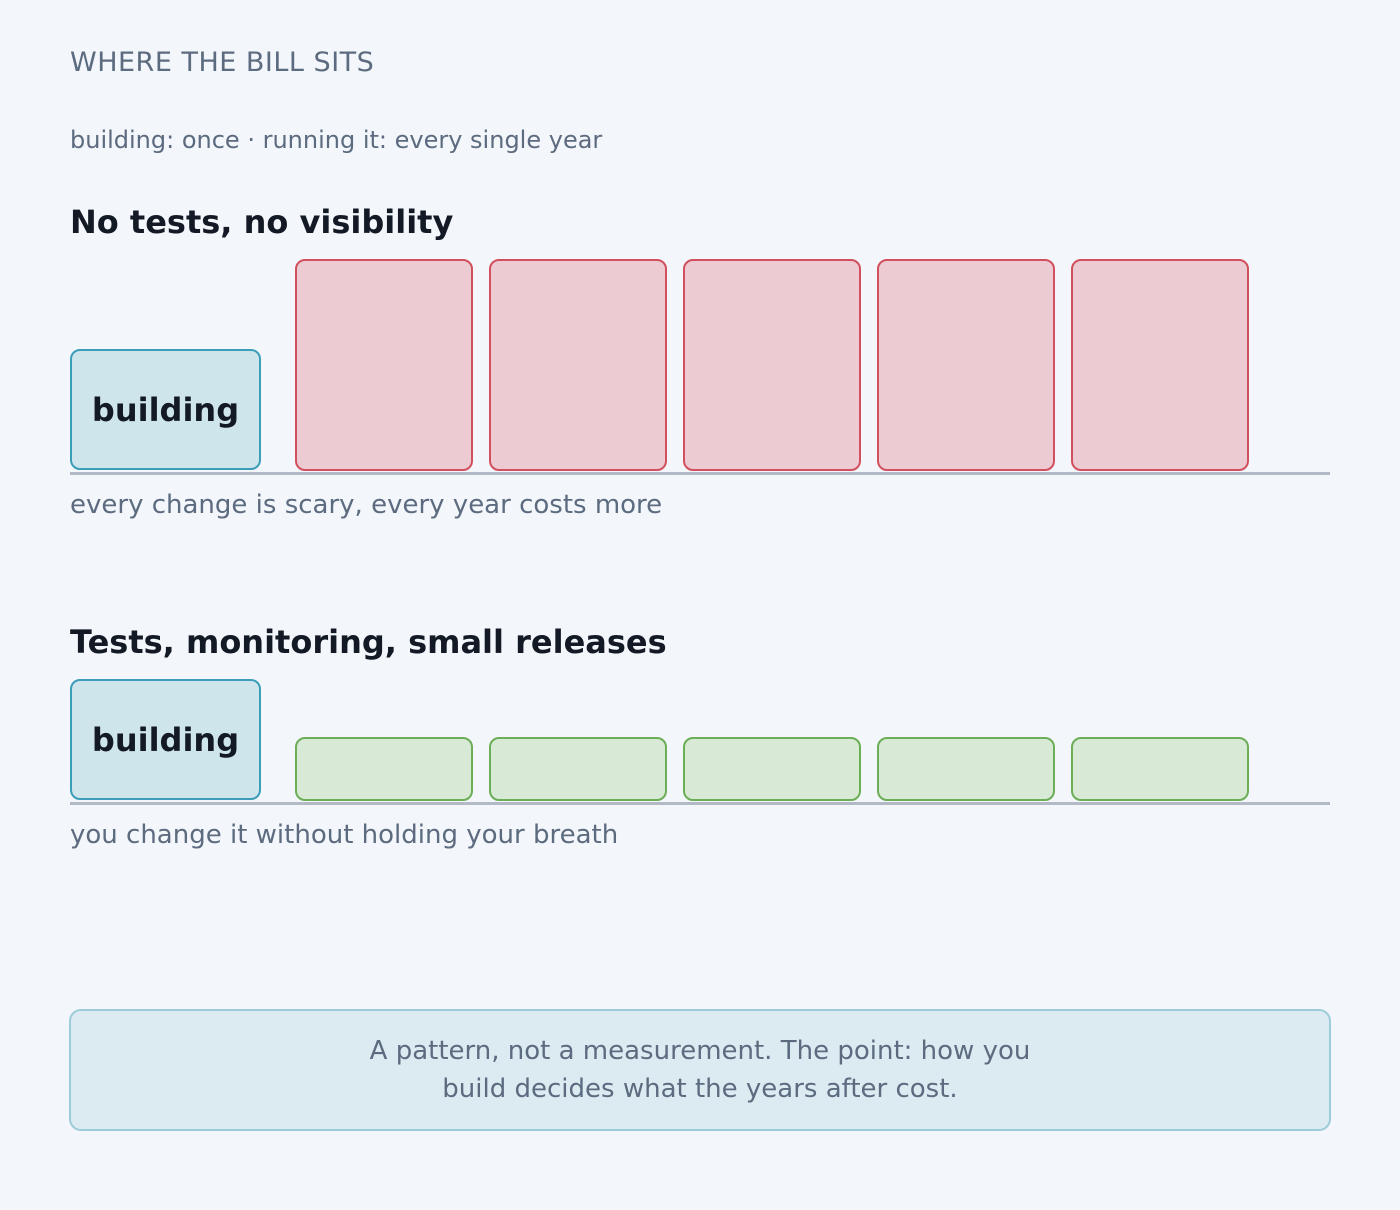  I want to click on scenario-title: Tests, monitoring, small releases, so click(368, 642).